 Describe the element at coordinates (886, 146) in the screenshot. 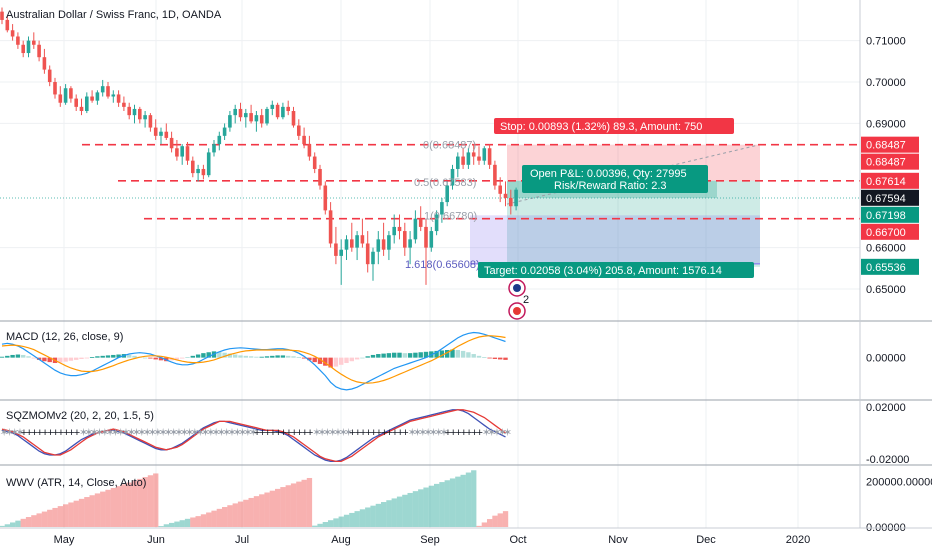

I see `price-axis-label-text: 0.68487` at that location.